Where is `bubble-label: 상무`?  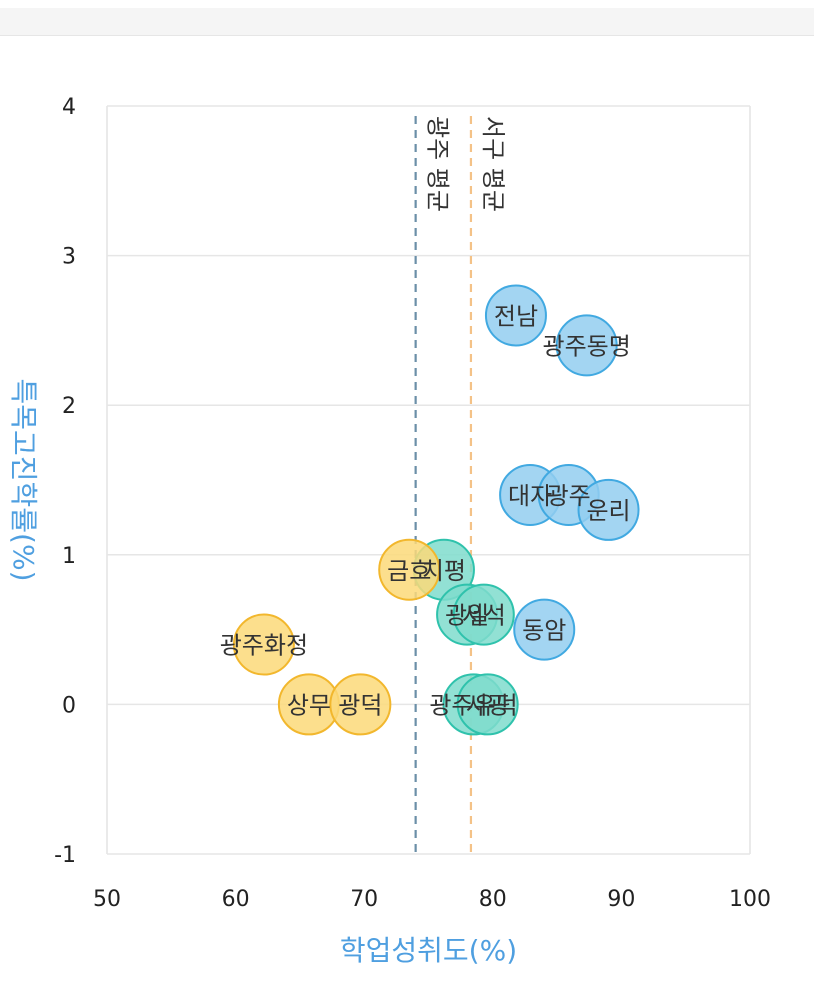
bubble-label: 상무 is located at coordinates (309, 705).